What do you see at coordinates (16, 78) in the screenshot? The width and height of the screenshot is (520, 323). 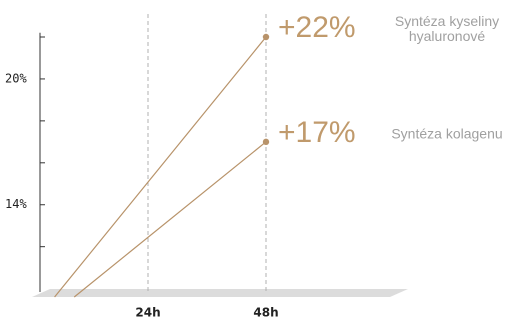 I see `y-tick-label: 20%` at bounding box center [16, 78].